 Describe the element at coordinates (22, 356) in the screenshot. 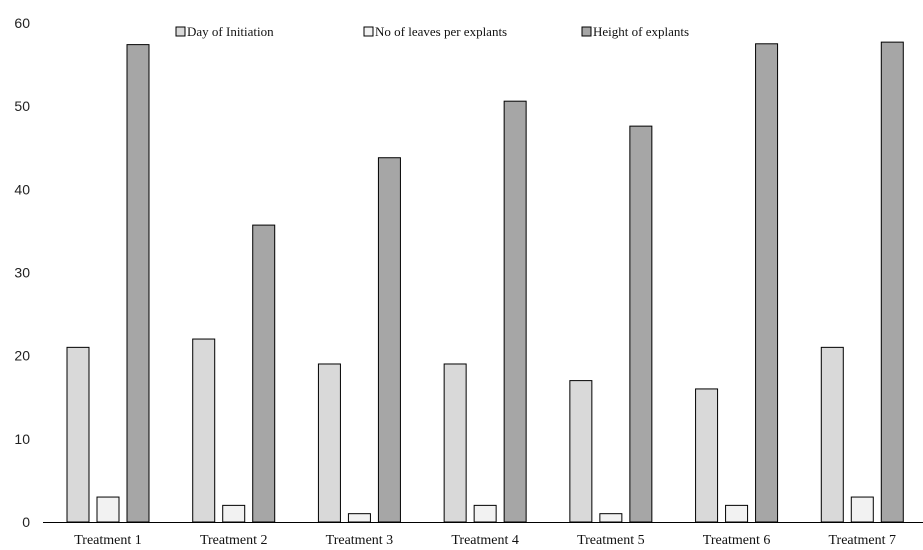

I see `y-tick-label: 20` at that location.